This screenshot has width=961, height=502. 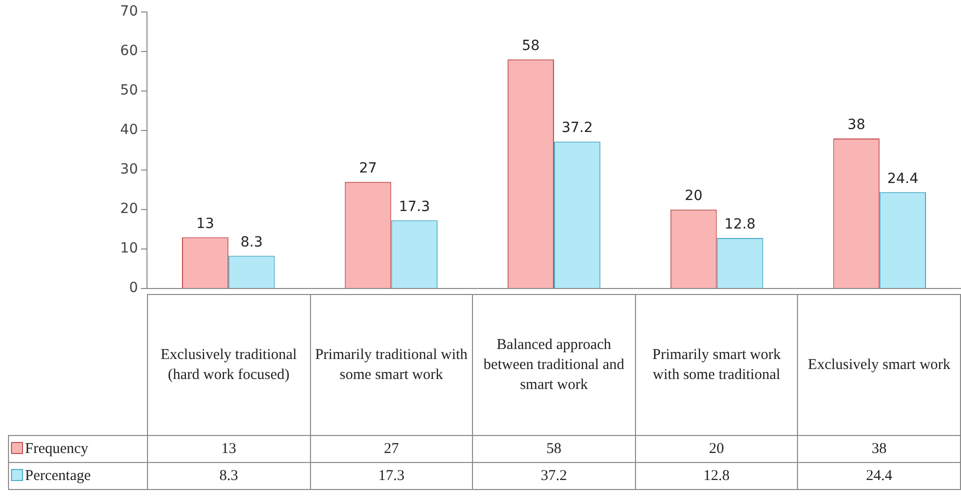 What do you see at coordinates (228, 365) in the screenshot?
I see `x-tick-label: Exclusively traditional (hard work focused)` at bounding box center [228, 365].